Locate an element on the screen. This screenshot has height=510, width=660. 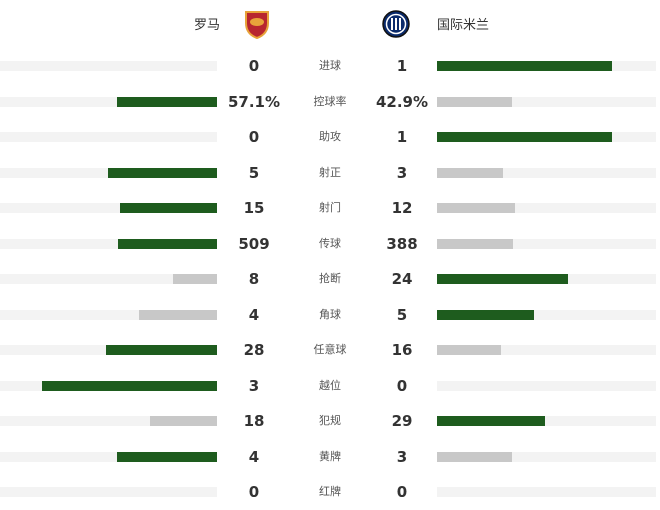
stat-row: 15 射门 12 is located at coordinates (330, 208).